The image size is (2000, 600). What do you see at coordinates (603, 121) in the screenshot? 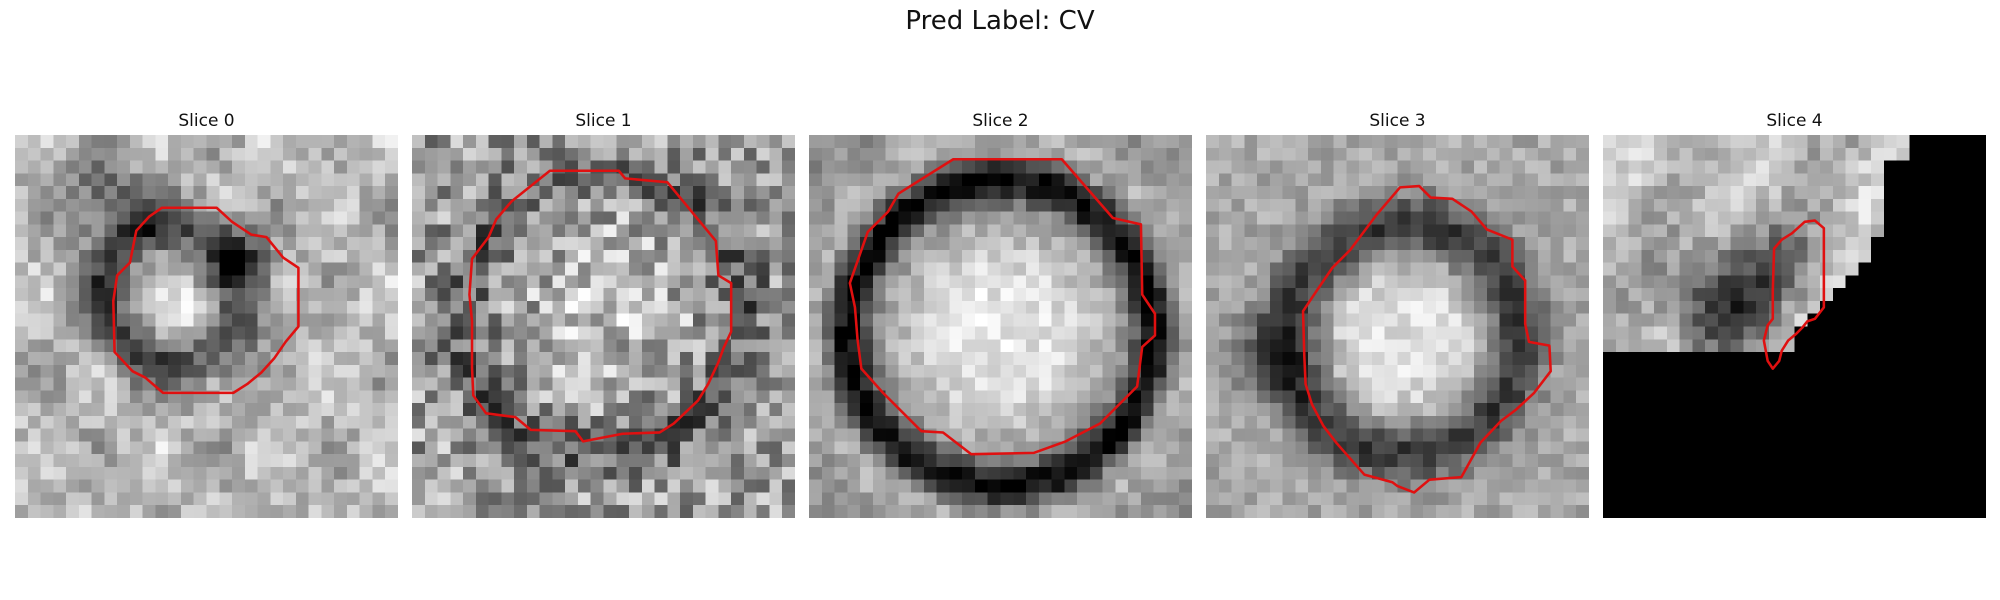
I see `slice-title: Slice 1` at bounding box center [603, 121].